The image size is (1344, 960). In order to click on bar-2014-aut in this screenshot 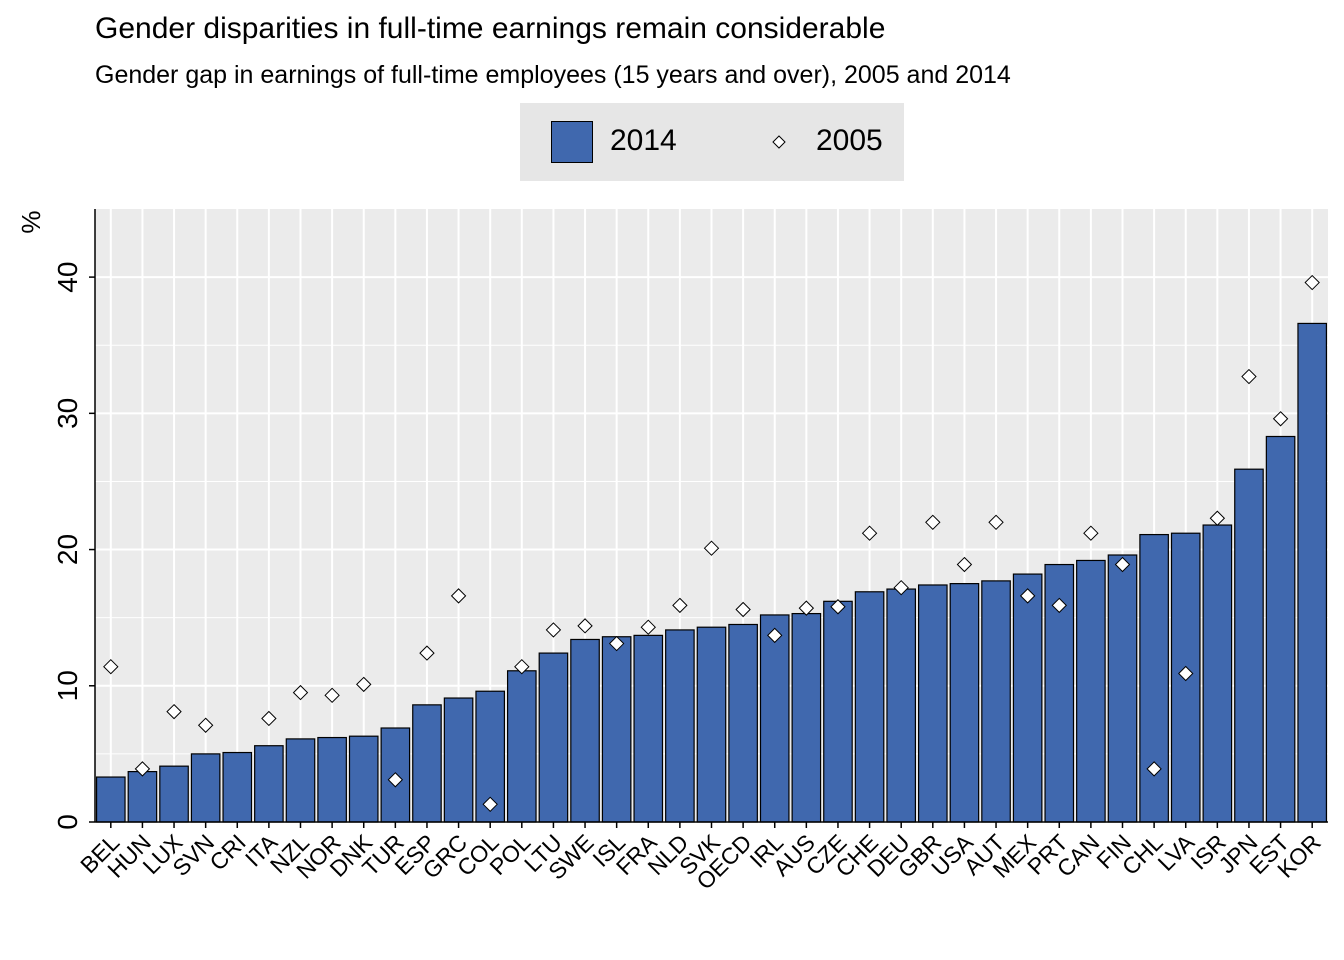, I will do `click(996, 701)`.